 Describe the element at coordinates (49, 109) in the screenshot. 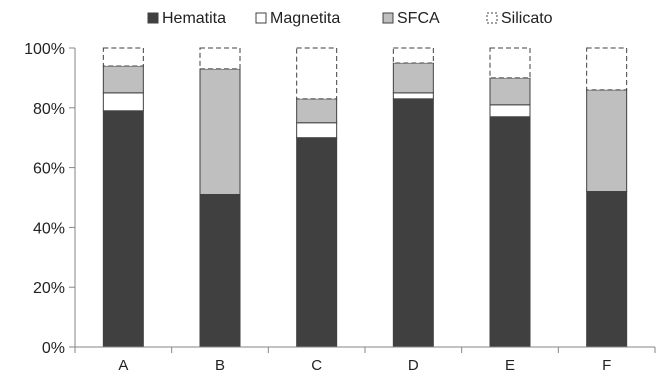

I see `y-tick-label: 80%` at that location.